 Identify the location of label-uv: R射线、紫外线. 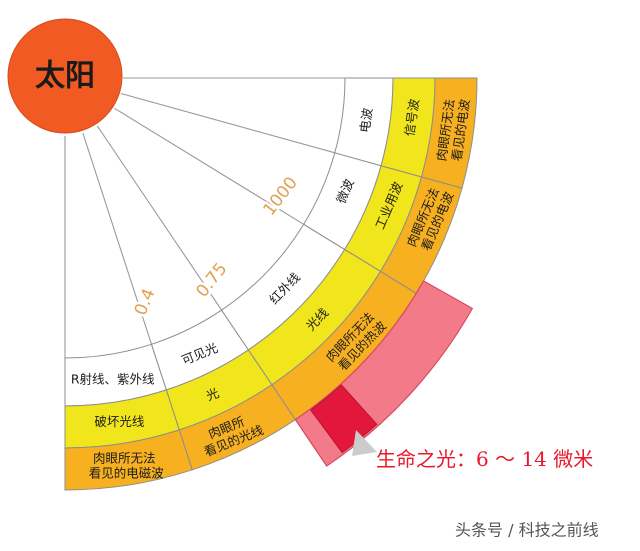
(113, 379).